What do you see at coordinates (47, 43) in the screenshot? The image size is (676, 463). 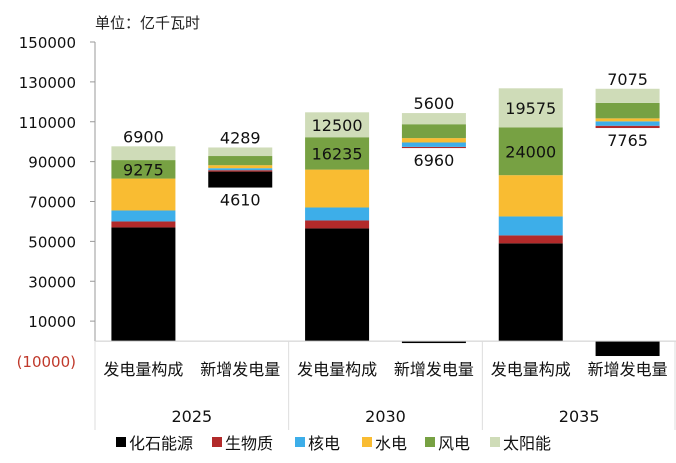 I see `y-tick-label: 150000` at bounding box center [47, 43].